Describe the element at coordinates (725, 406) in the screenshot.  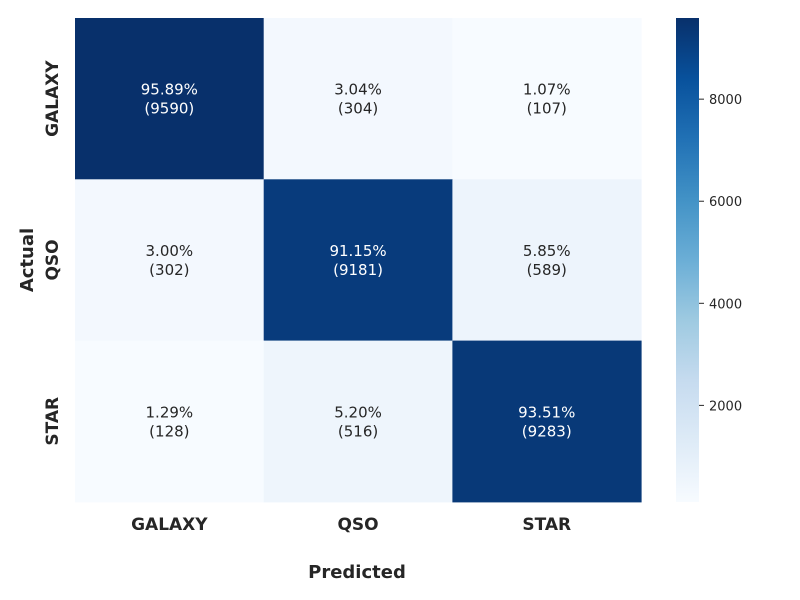
I see `colorbar-tick-label: 2000` at that location.